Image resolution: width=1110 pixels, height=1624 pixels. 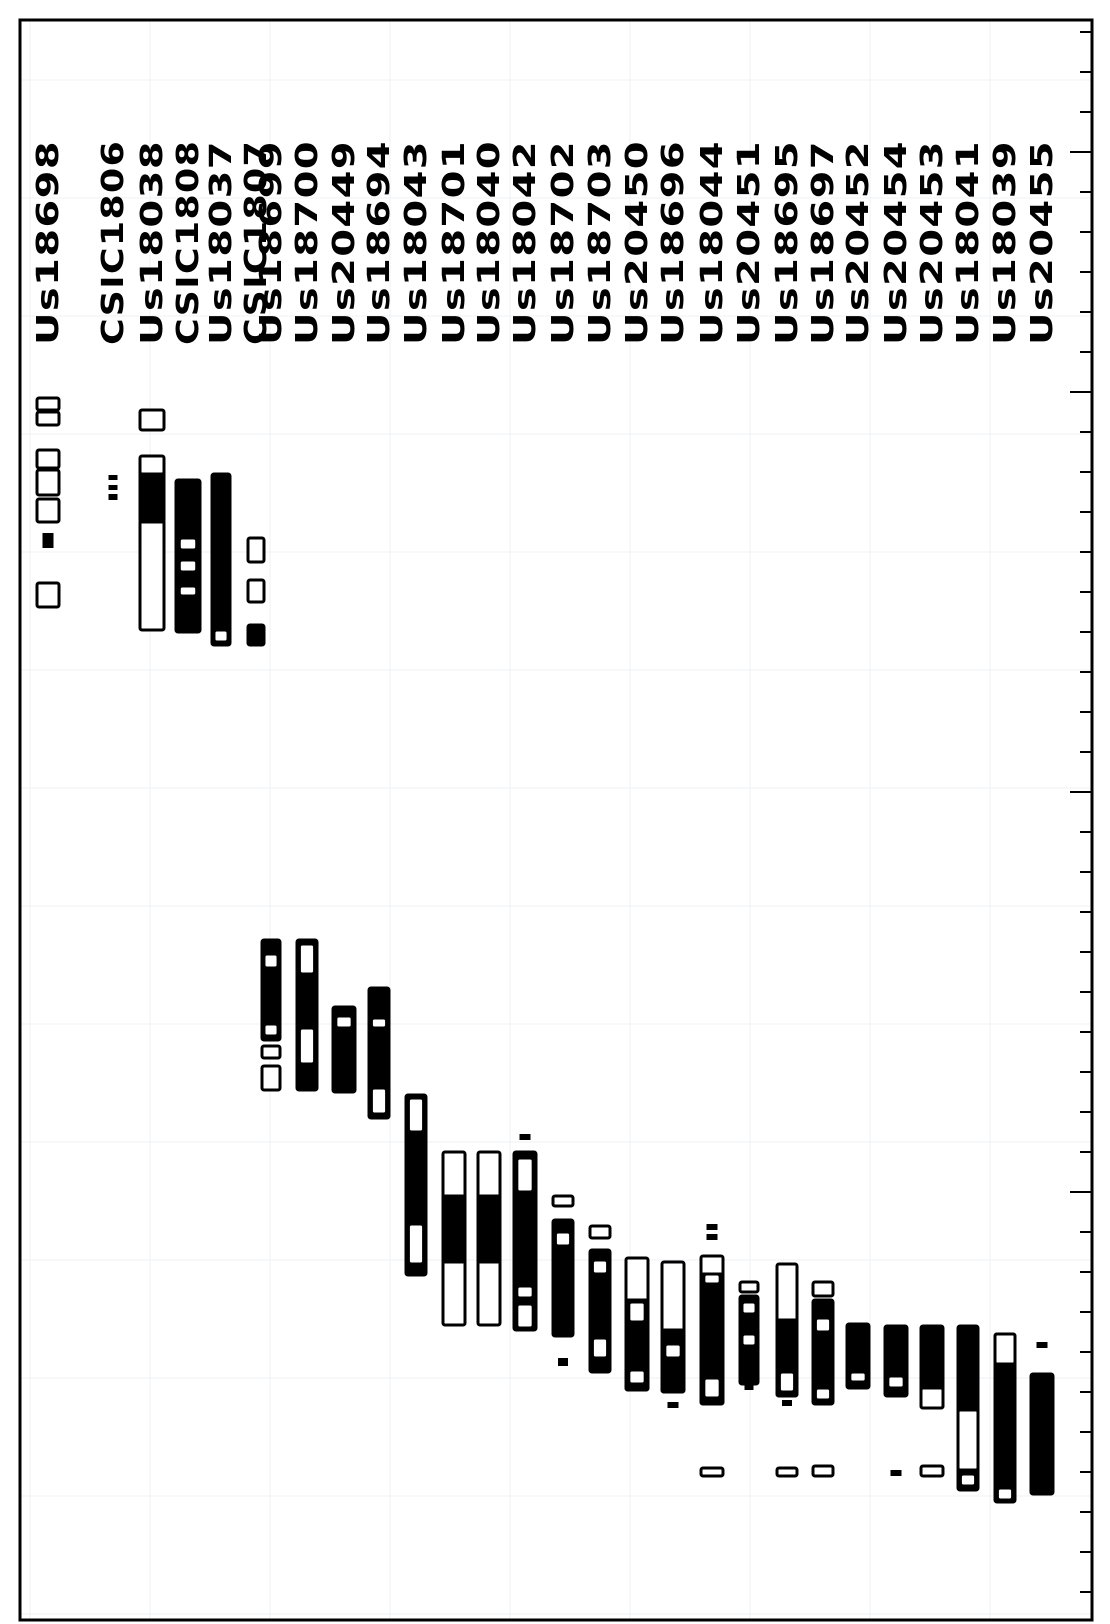 I want to click on sample-label: Us20450, so click(x=637, y=242).